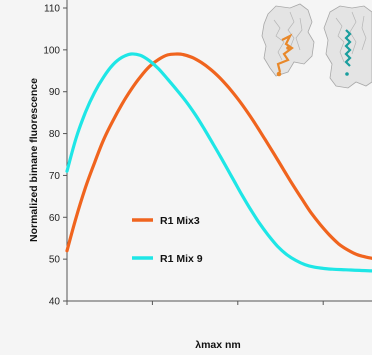 The image size is (372, 355). Describe the element at coordinates (34, 160) in the screenshot. I see `y-axis-title: Normalized bimane fluorescence` at that location.